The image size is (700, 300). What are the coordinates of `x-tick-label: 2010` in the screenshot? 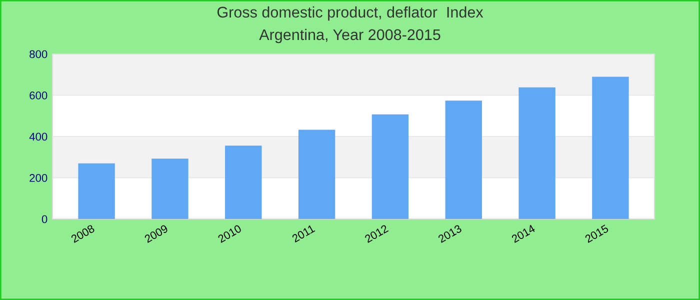 It's located at (229, 234).